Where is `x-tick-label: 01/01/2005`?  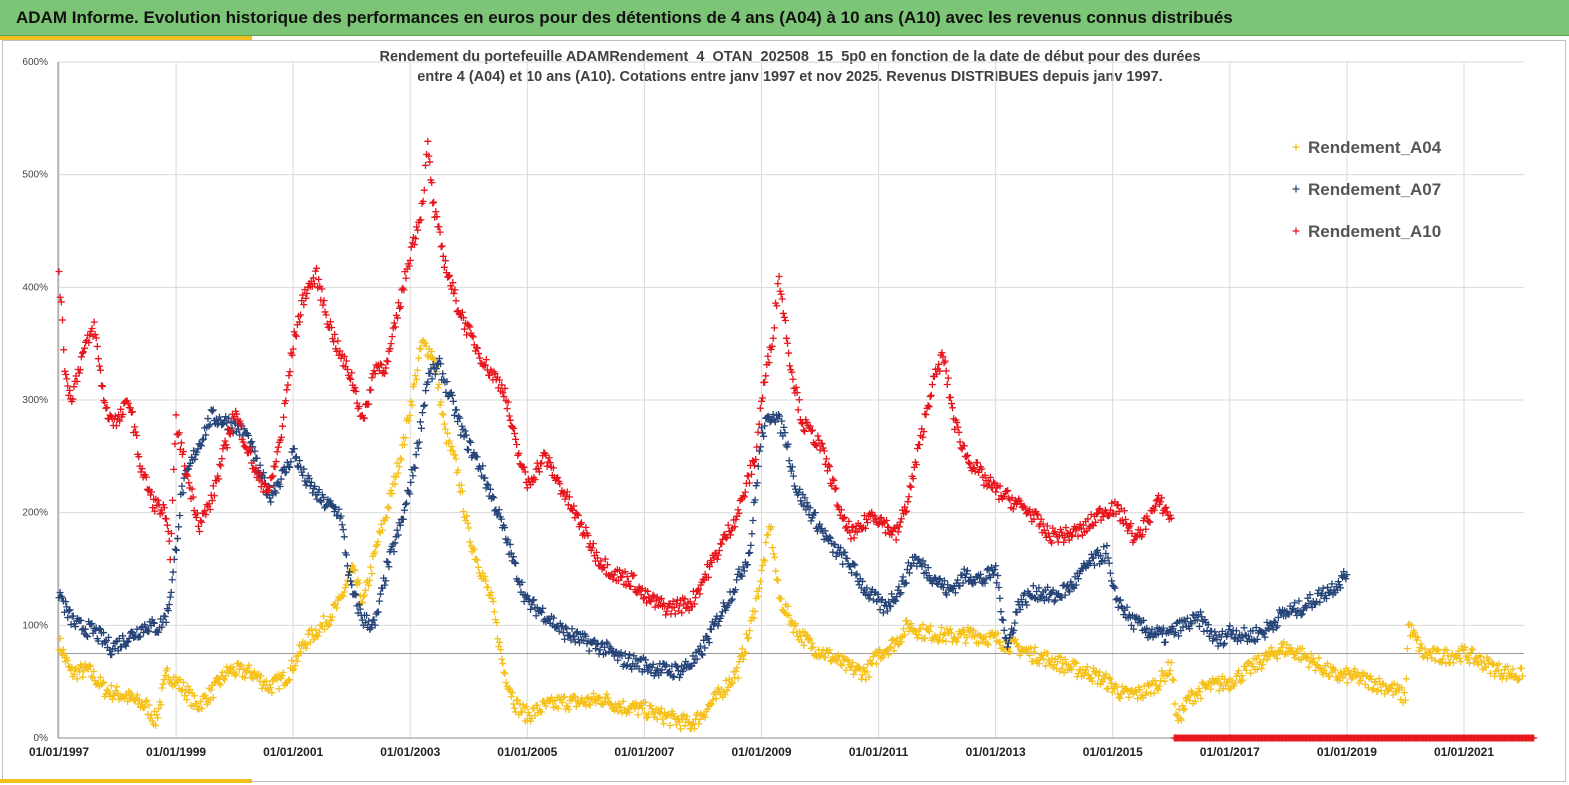
x-tick-label: 01/01/2005 is located at coordinates (527, 752).